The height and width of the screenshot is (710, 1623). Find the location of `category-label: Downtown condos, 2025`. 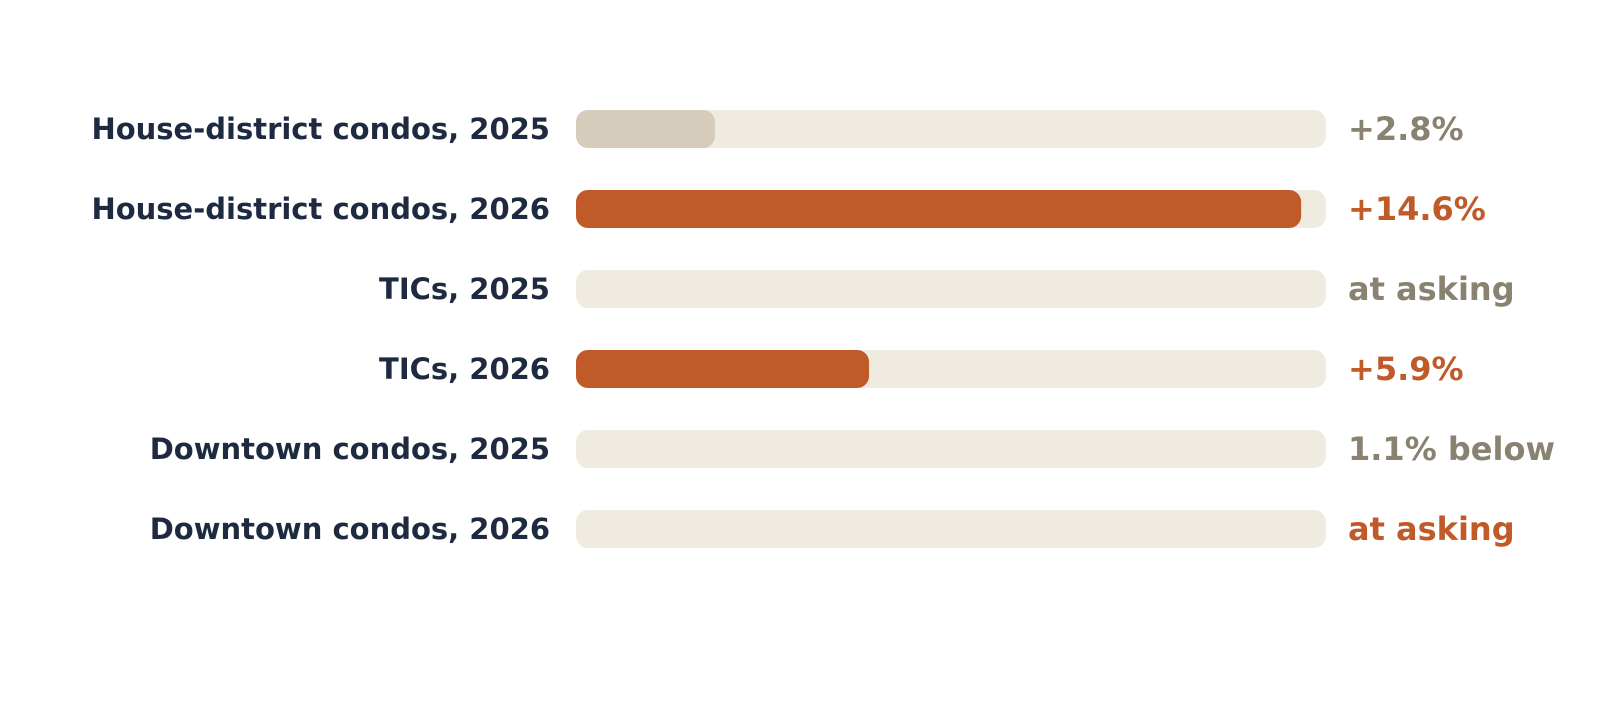

category-label: Downtown condos, 2025 is located at coordinates (350, 449).